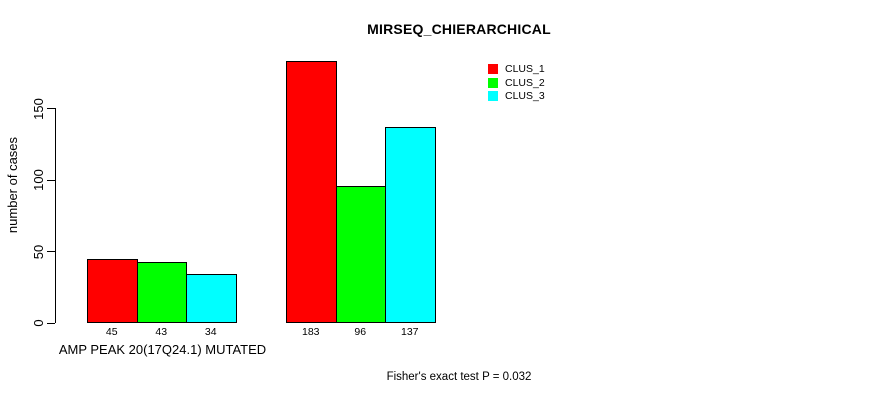 The image size is (890, 400). Describe the element at coordinates (525, 82) in the screenshot. I see `legend-label: CLUS_2` at that location.